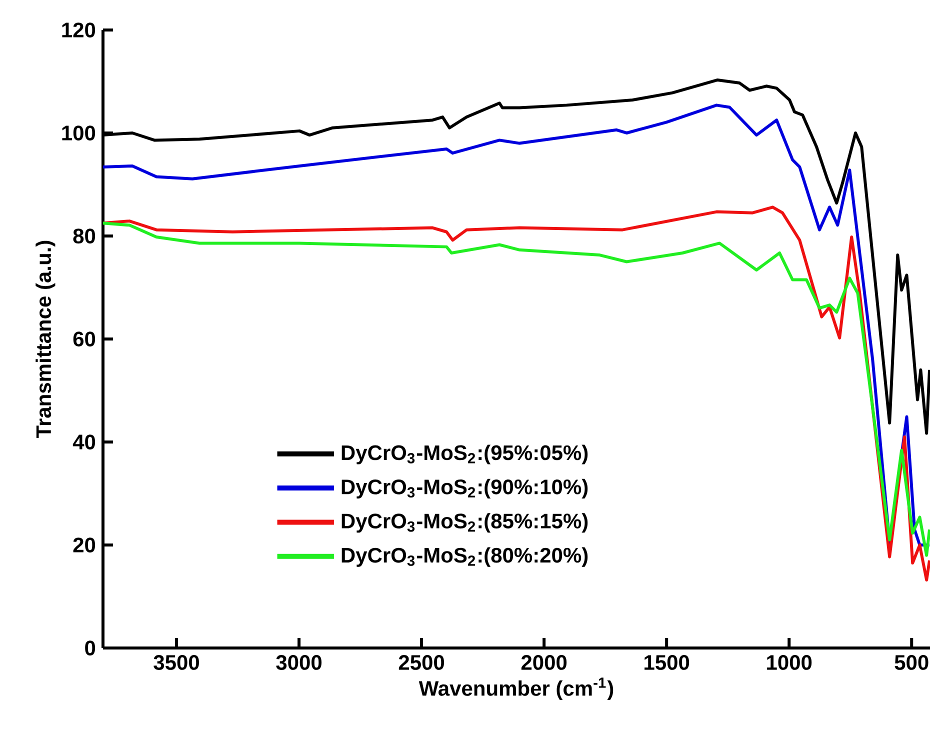 The image size is (930, 736). What do you see at coordinates (465, 454) in the screenshot?
I see `legend-label: DyCrO$_{3}$-MoS$_{2}$:(95%:05%)` at bounding box center [465, 454].